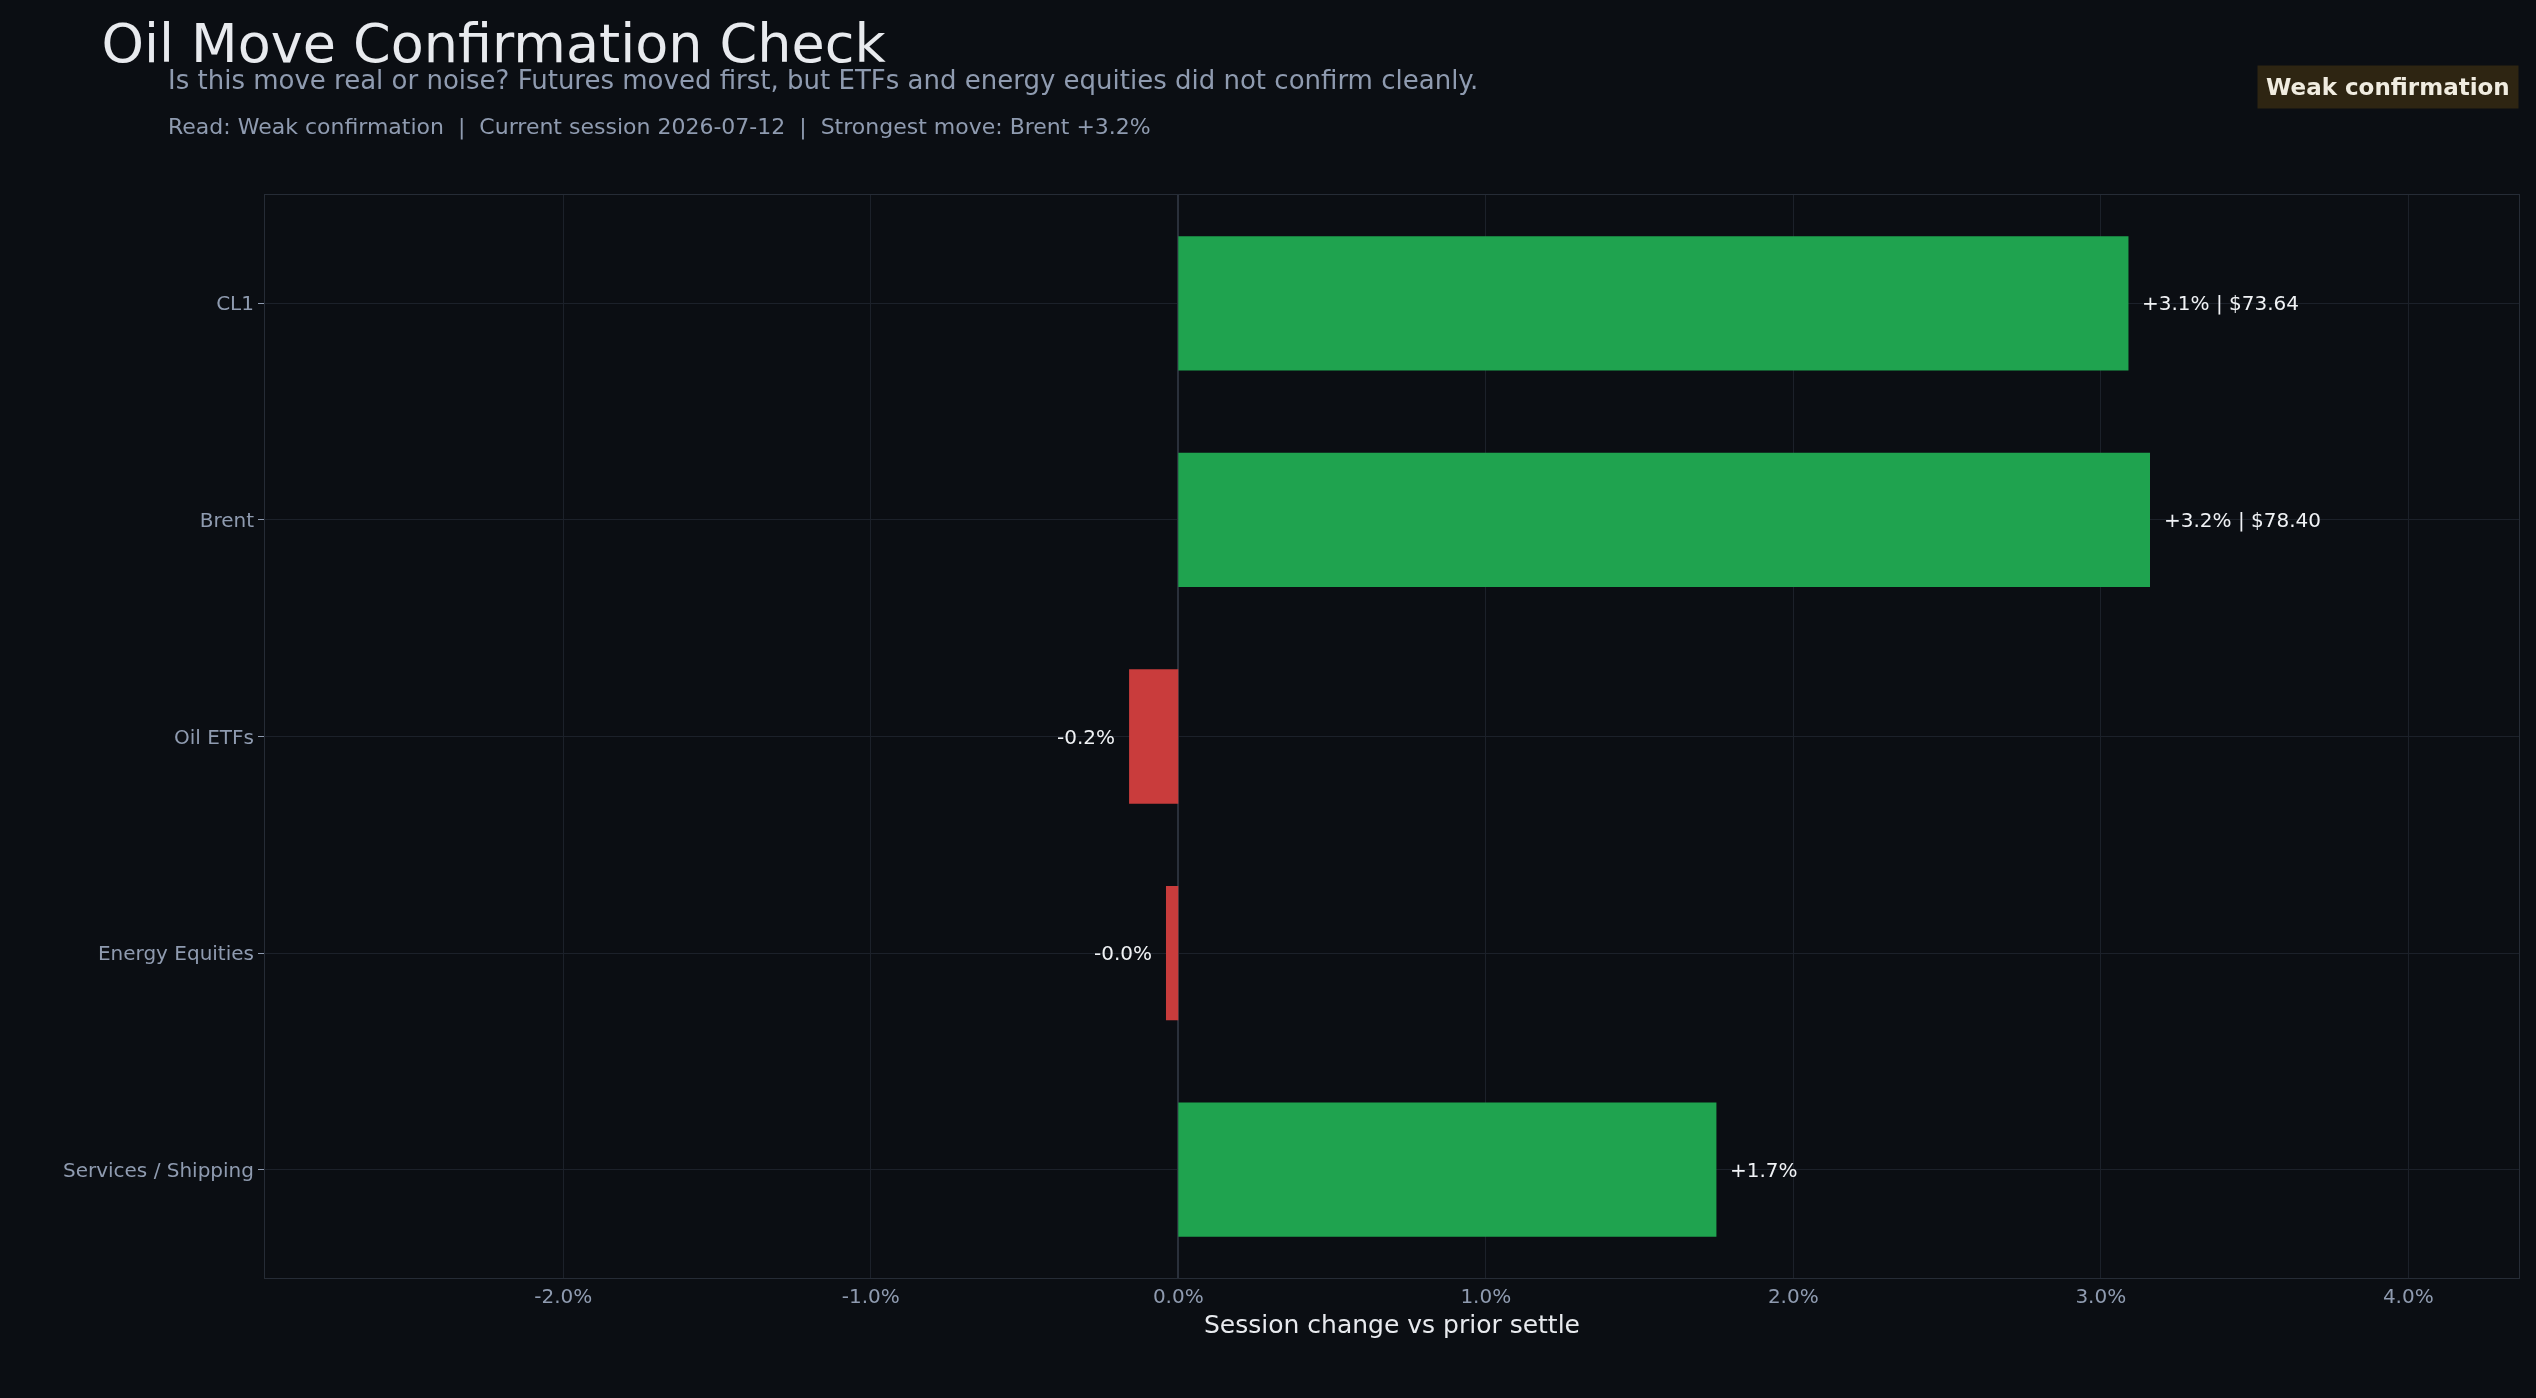  I want to click on x-tick-label: 3.0%, so click(2101, 1296).